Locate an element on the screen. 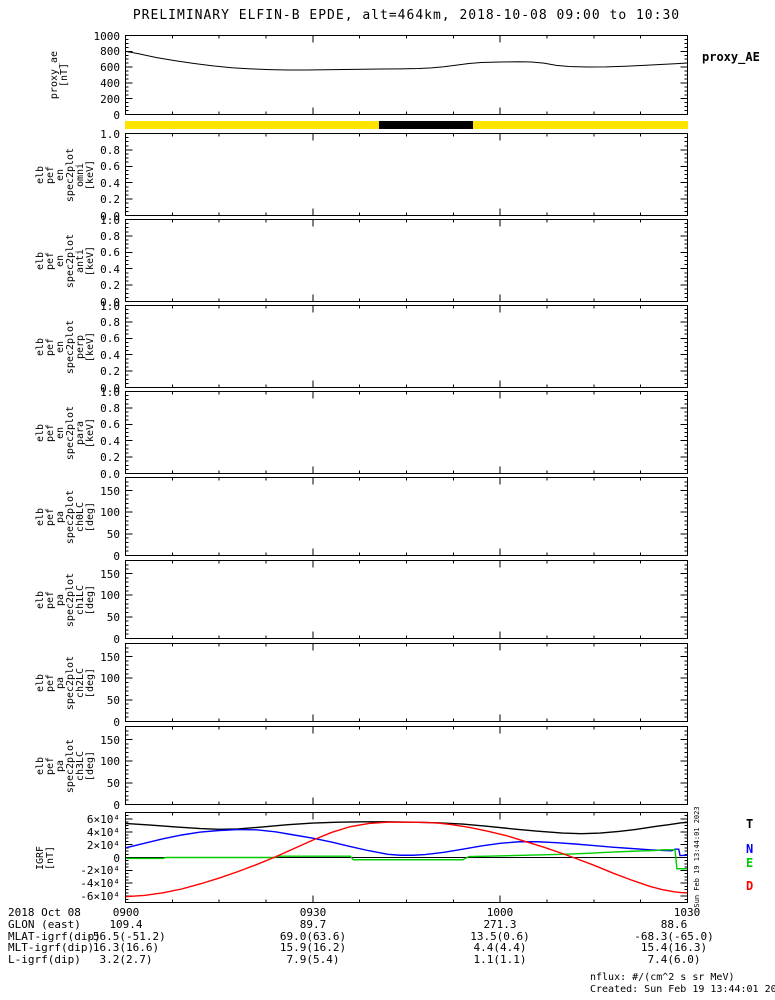 The height and width of the screenshot is (1000, 775). y-axis-label-text: proxy_ae [nT] is located at coordinates (59, 75).